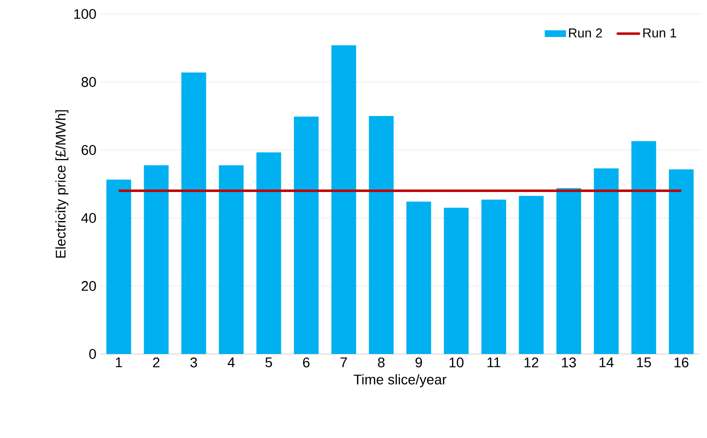 This screenshot has width=707, height=438. What do you see at coordinates (607, 363) in the screenshot?
I see `x-tick-label: 14` at bounding box center [607, 363].